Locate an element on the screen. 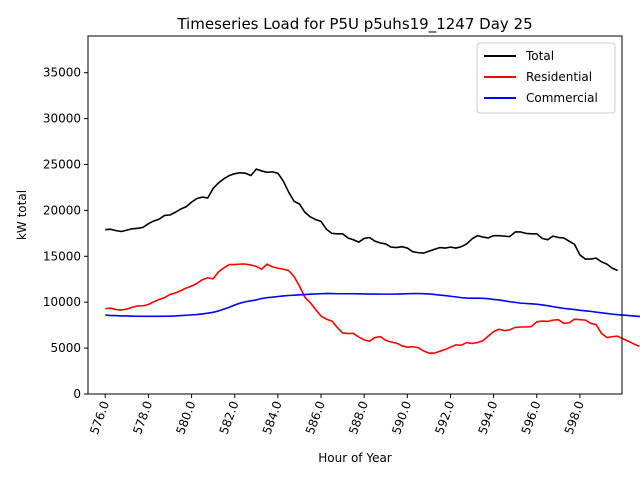 This screenshot has width=640, height=480. y-tick-label: 25000 is located at coordinates (62, 165).